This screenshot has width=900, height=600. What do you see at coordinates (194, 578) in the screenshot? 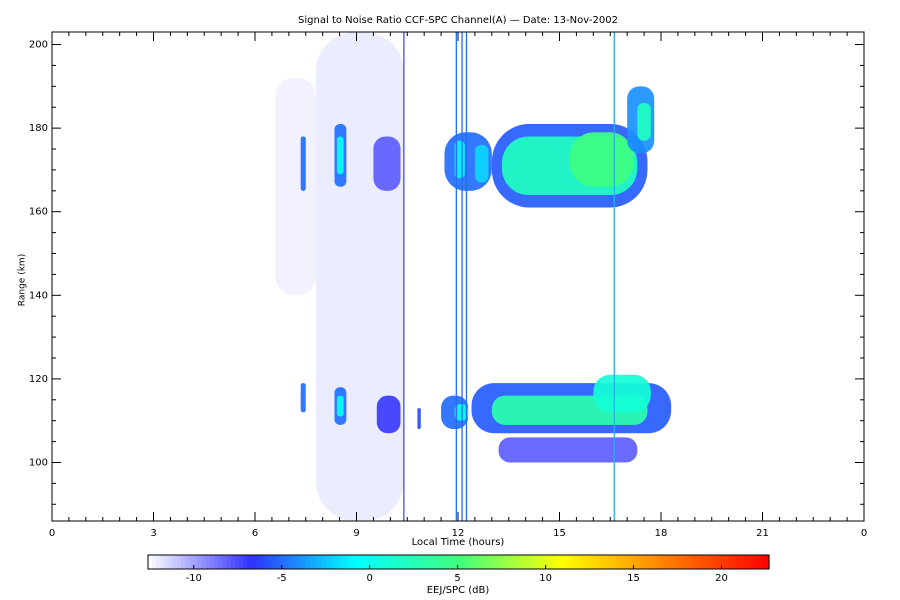
I see `colorbar-tick-label: -10` at bounding box center [194, 578].